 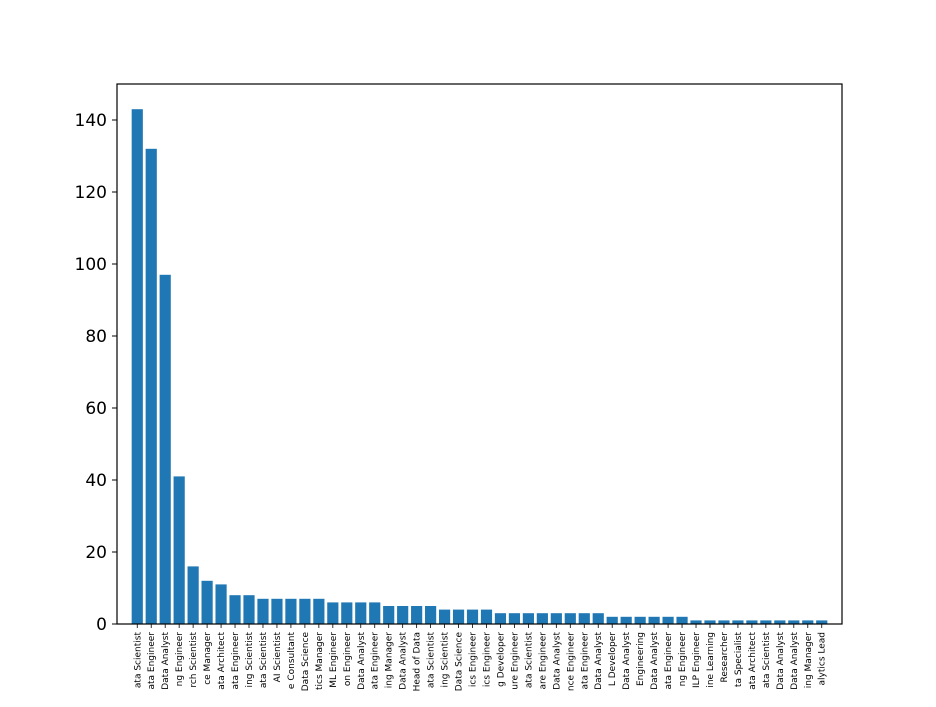 I want to click on y-tick-label: 120, so click(x=91, y=193).